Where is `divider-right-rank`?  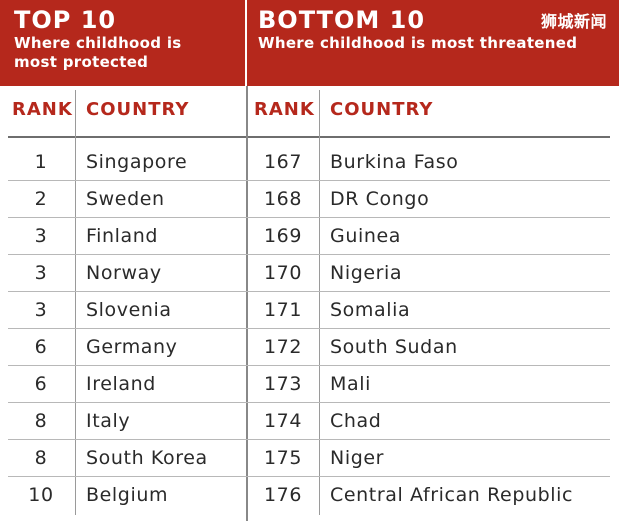 divider-right-rank is located at coordinates (319, 302).